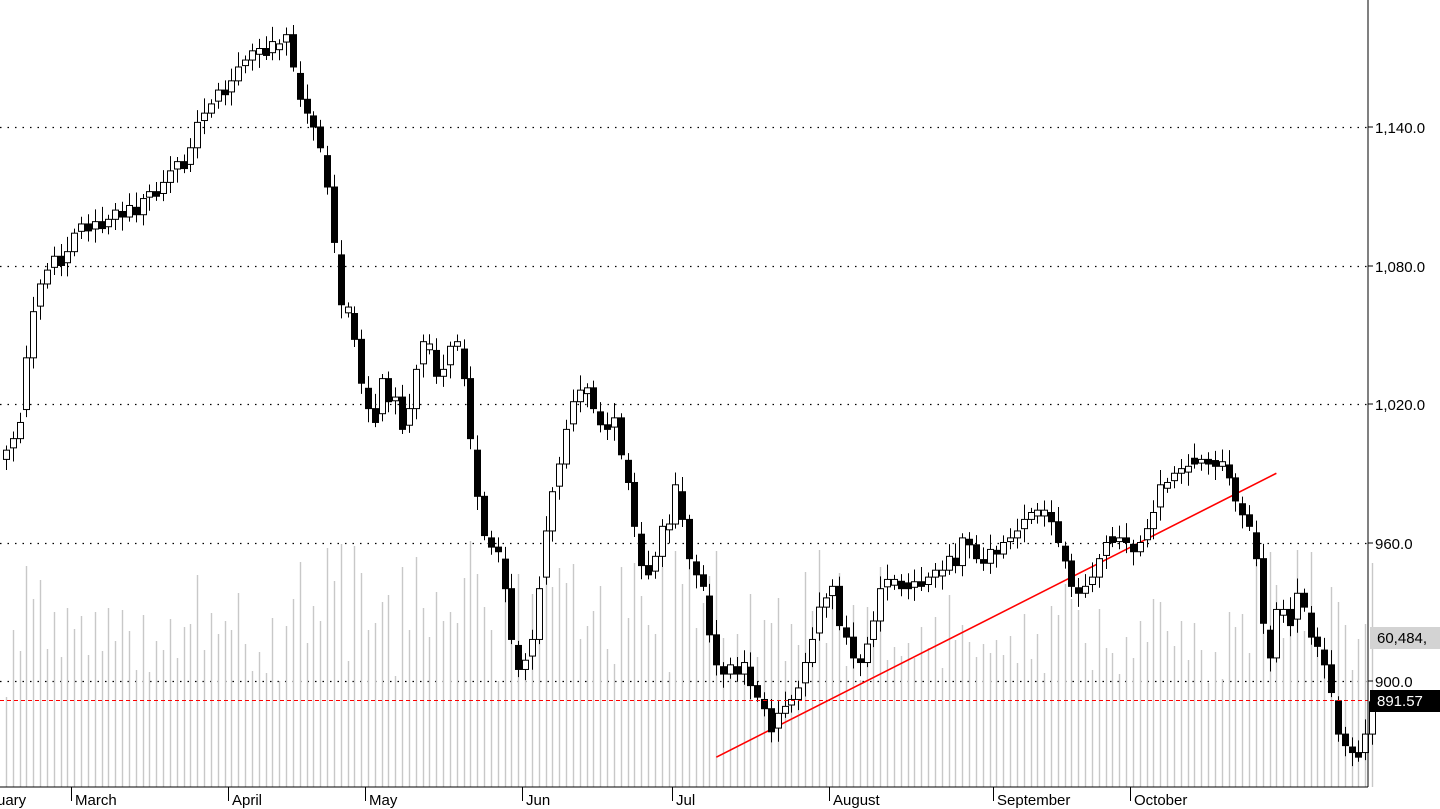  What do you see at coordinates (1396, 405) in the screenshot?
I see `y-tick-labels: 900.0 960.0 1,020.0 1,080.0 1,140.0` at bounding box center [1396, 405].